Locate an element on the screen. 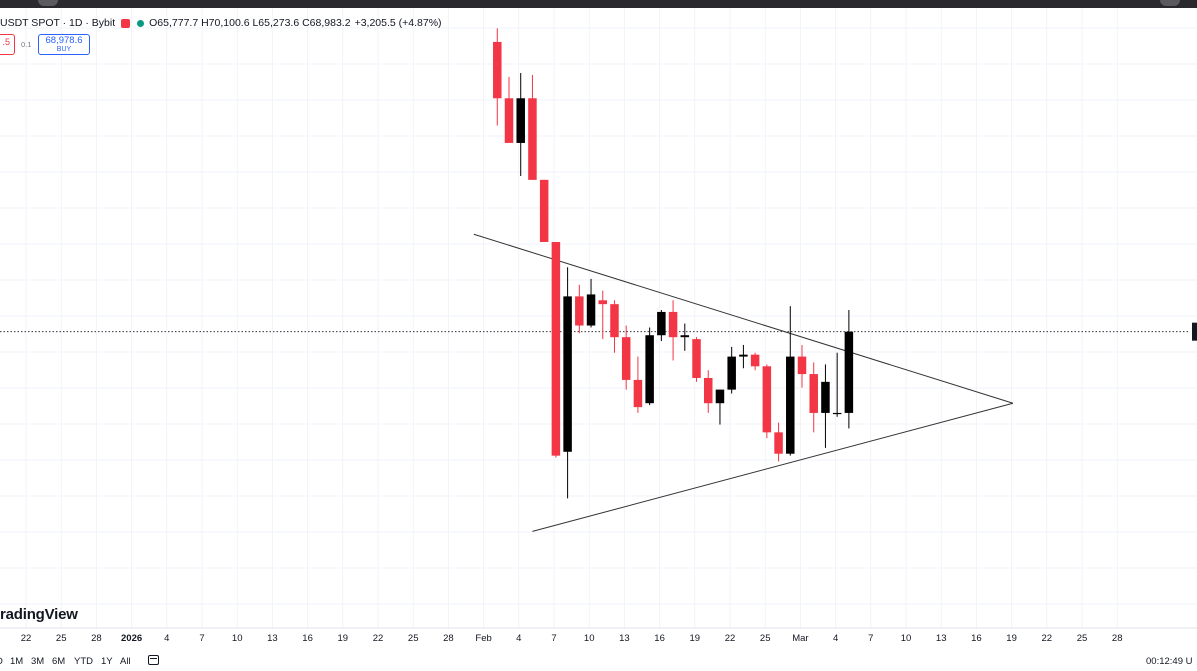  clock-readout: 00:12:49 U is located at coordinates (1169, 661).